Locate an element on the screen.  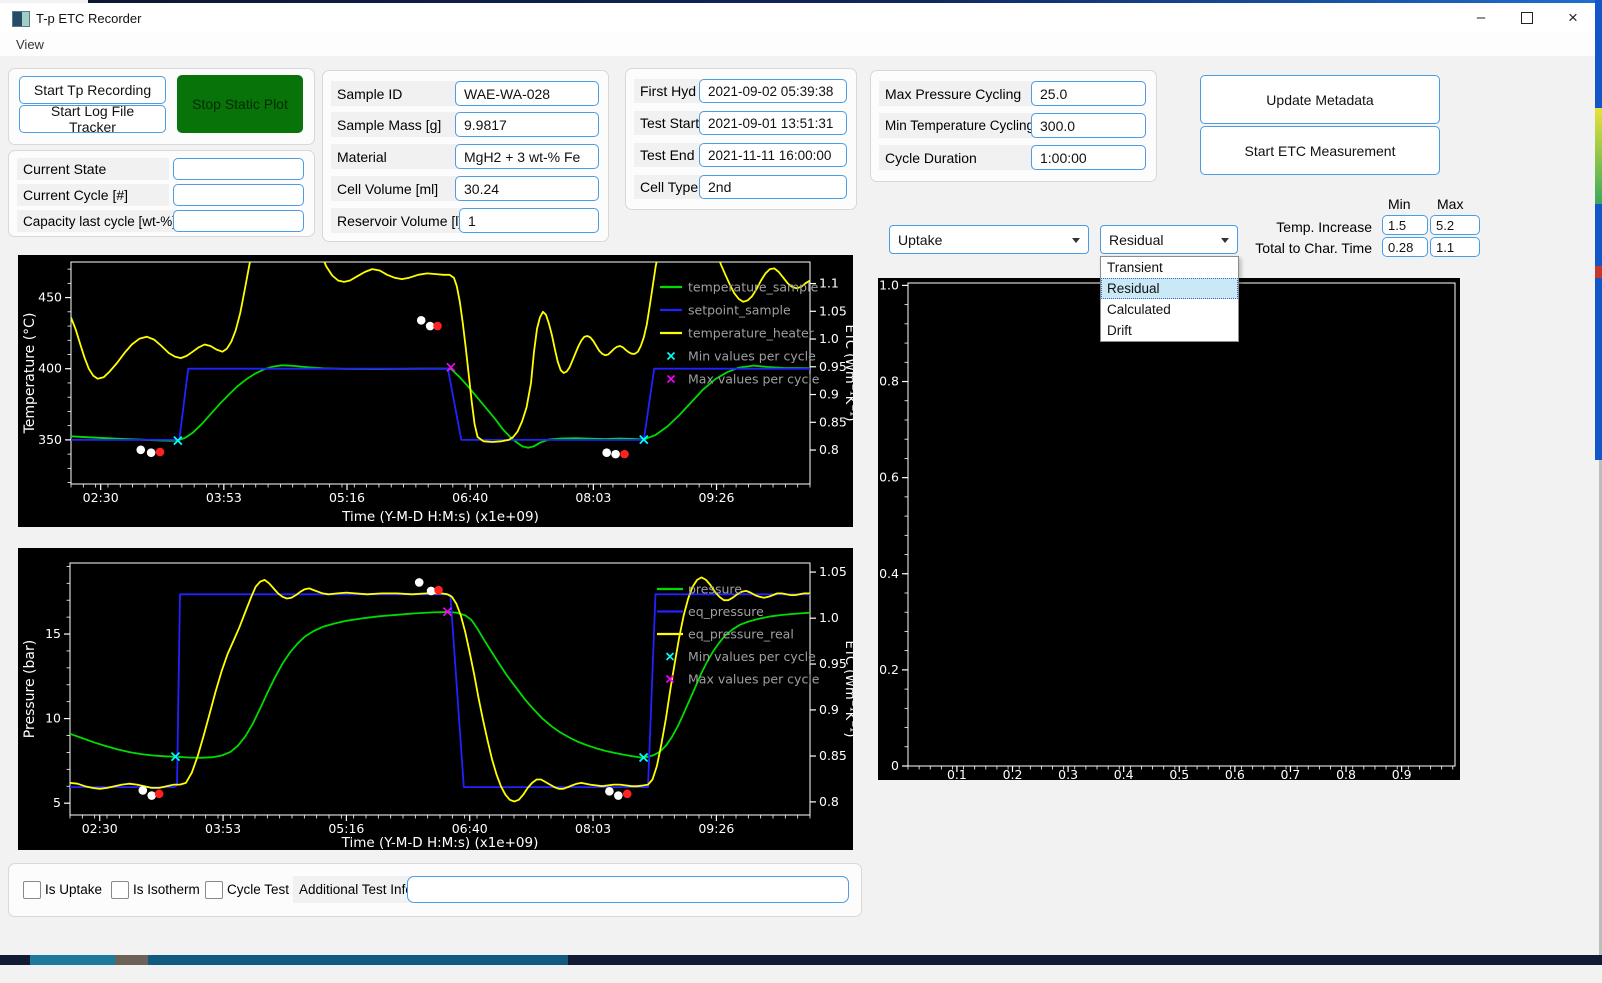
svg-text: 0.85 is located at coordinates (833, 421).